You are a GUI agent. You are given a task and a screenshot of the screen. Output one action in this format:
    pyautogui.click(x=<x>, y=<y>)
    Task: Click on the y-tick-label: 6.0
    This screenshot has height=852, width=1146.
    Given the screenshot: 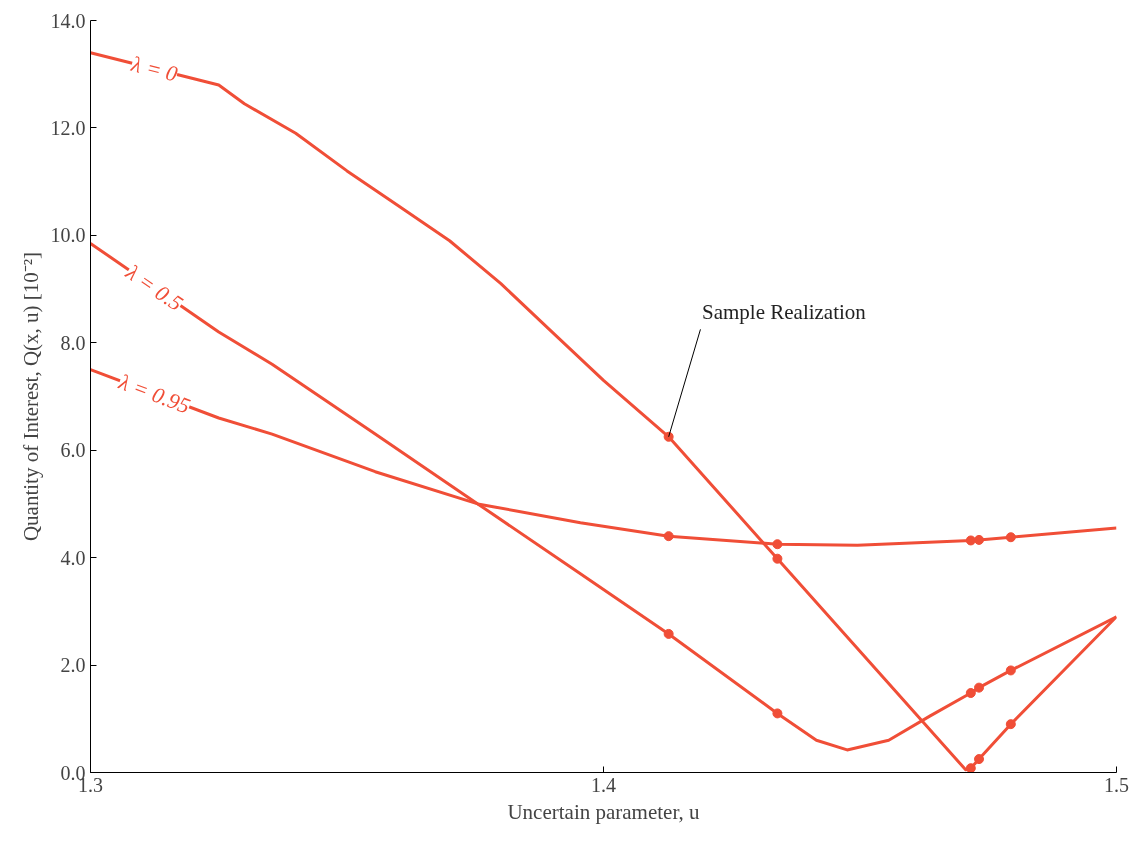 What is the action you would take?
    pyautogui.click(x=73, y=450)
    